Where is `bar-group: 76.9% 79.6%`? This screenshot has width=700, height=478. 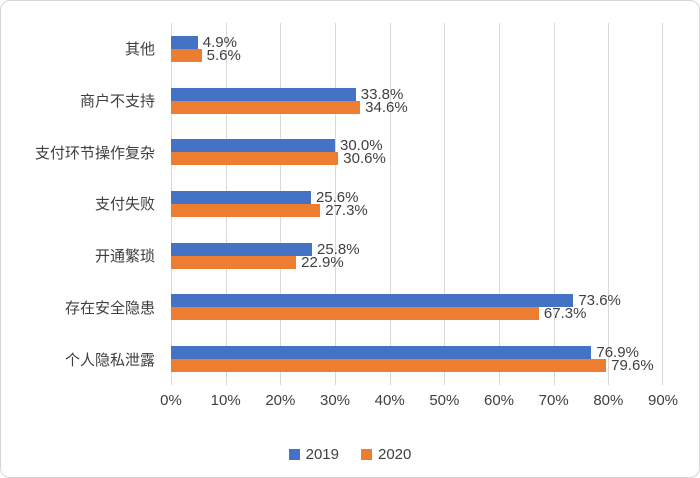 bar-group: 76.9% 79.6% is located at coordinates (417, 359).